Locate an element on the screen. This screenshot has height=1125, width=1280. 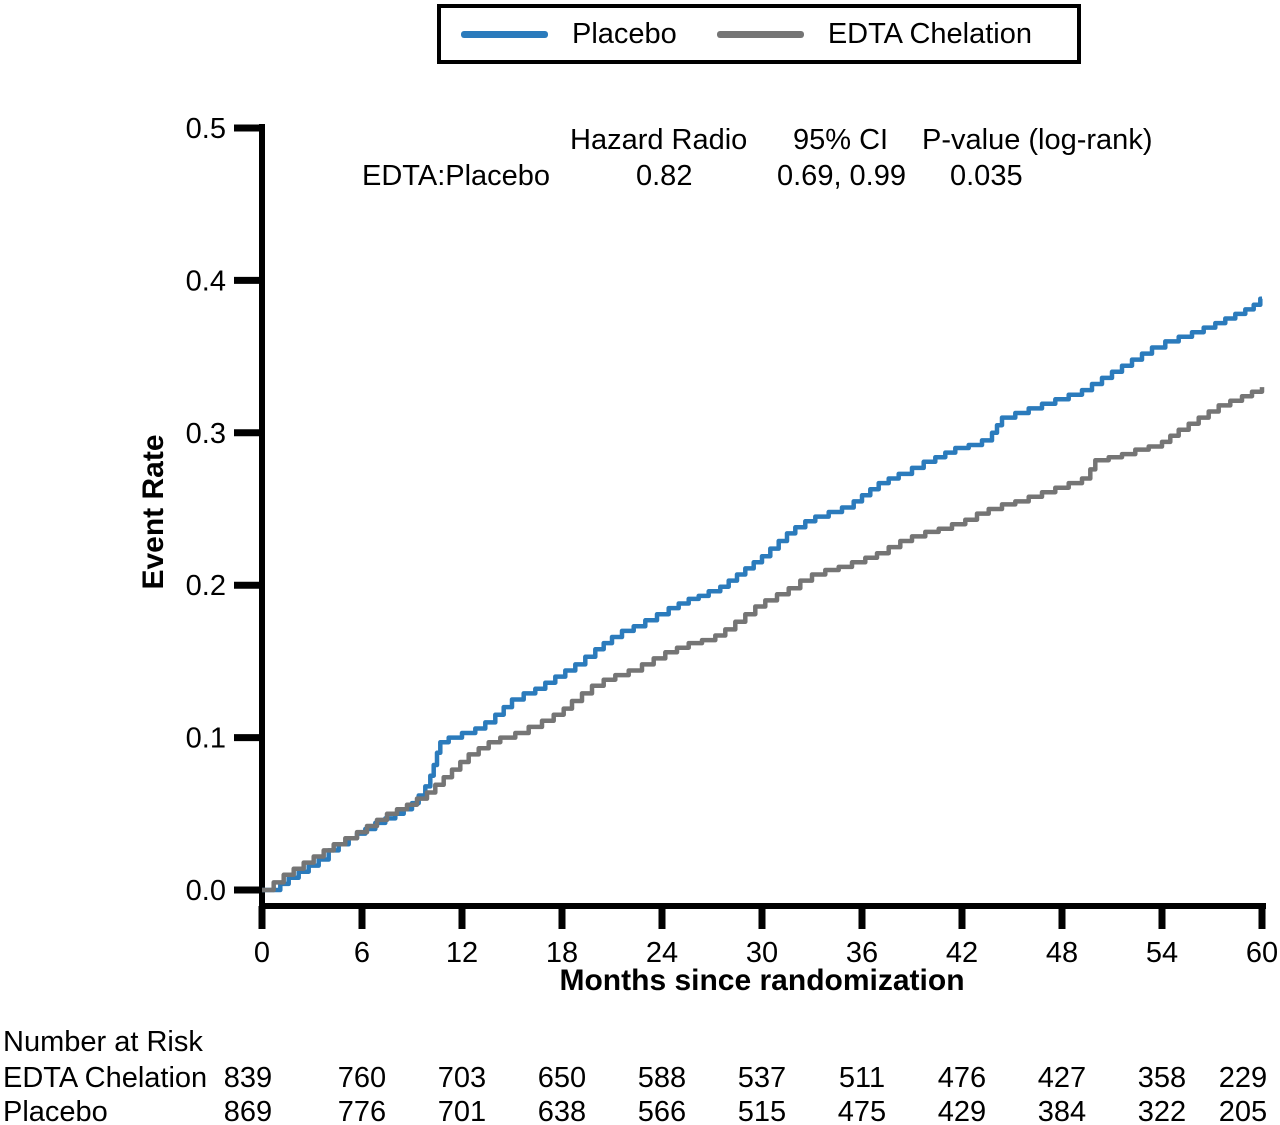
risk-value: 566 is located at coordinates (662, 1110).